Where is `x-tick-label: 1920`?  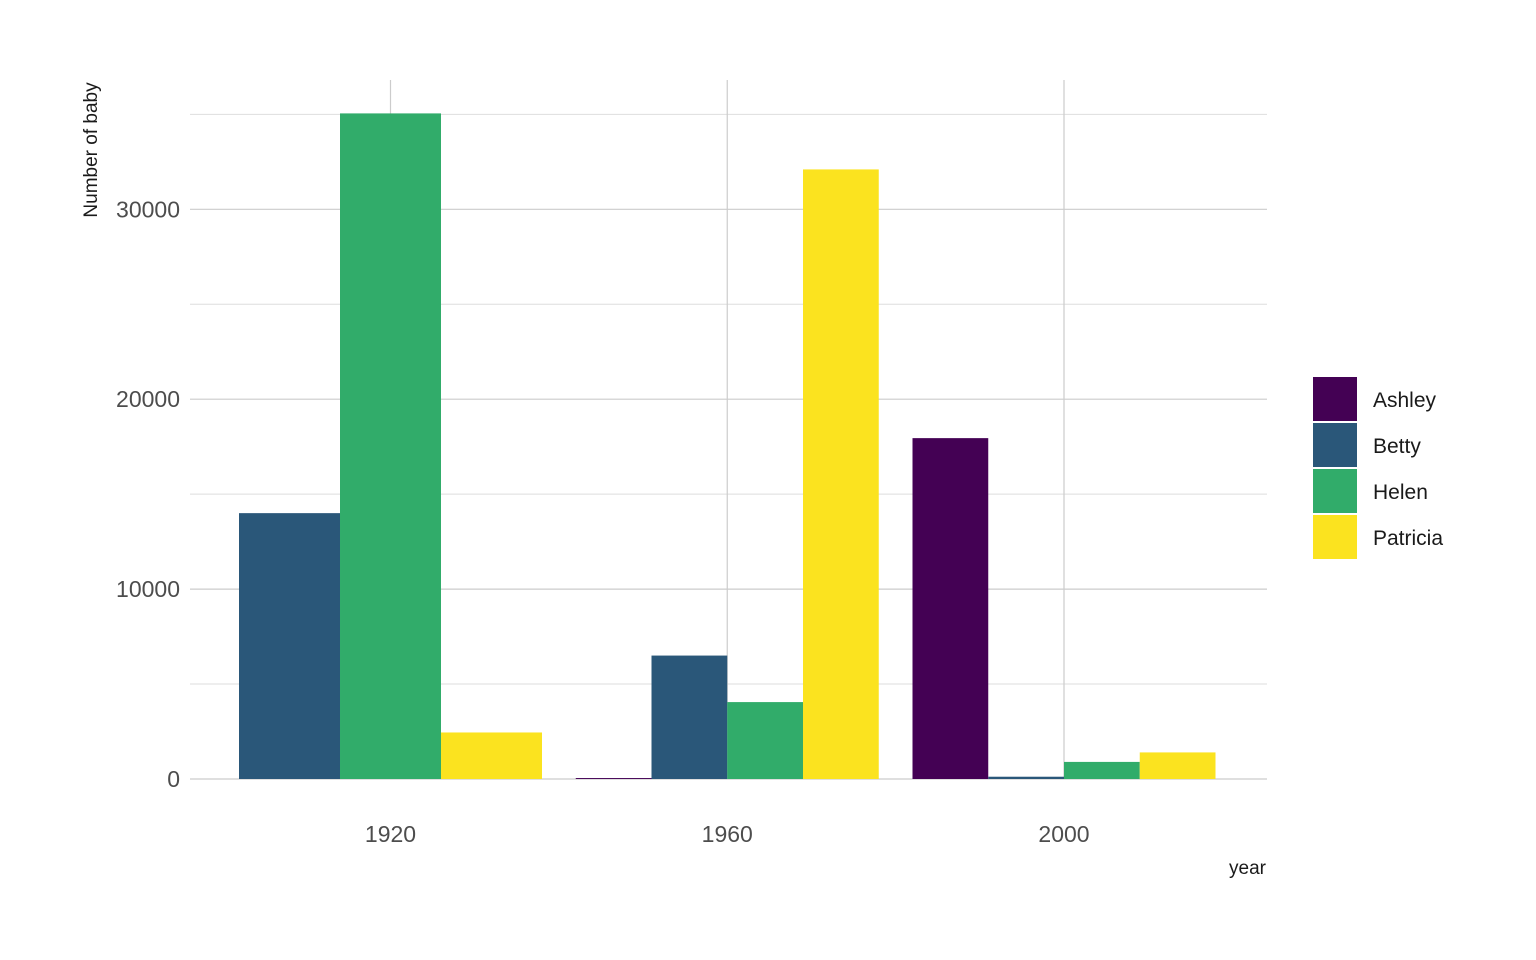 x-tick-label: 1920 is located at coordinates (390, 834).